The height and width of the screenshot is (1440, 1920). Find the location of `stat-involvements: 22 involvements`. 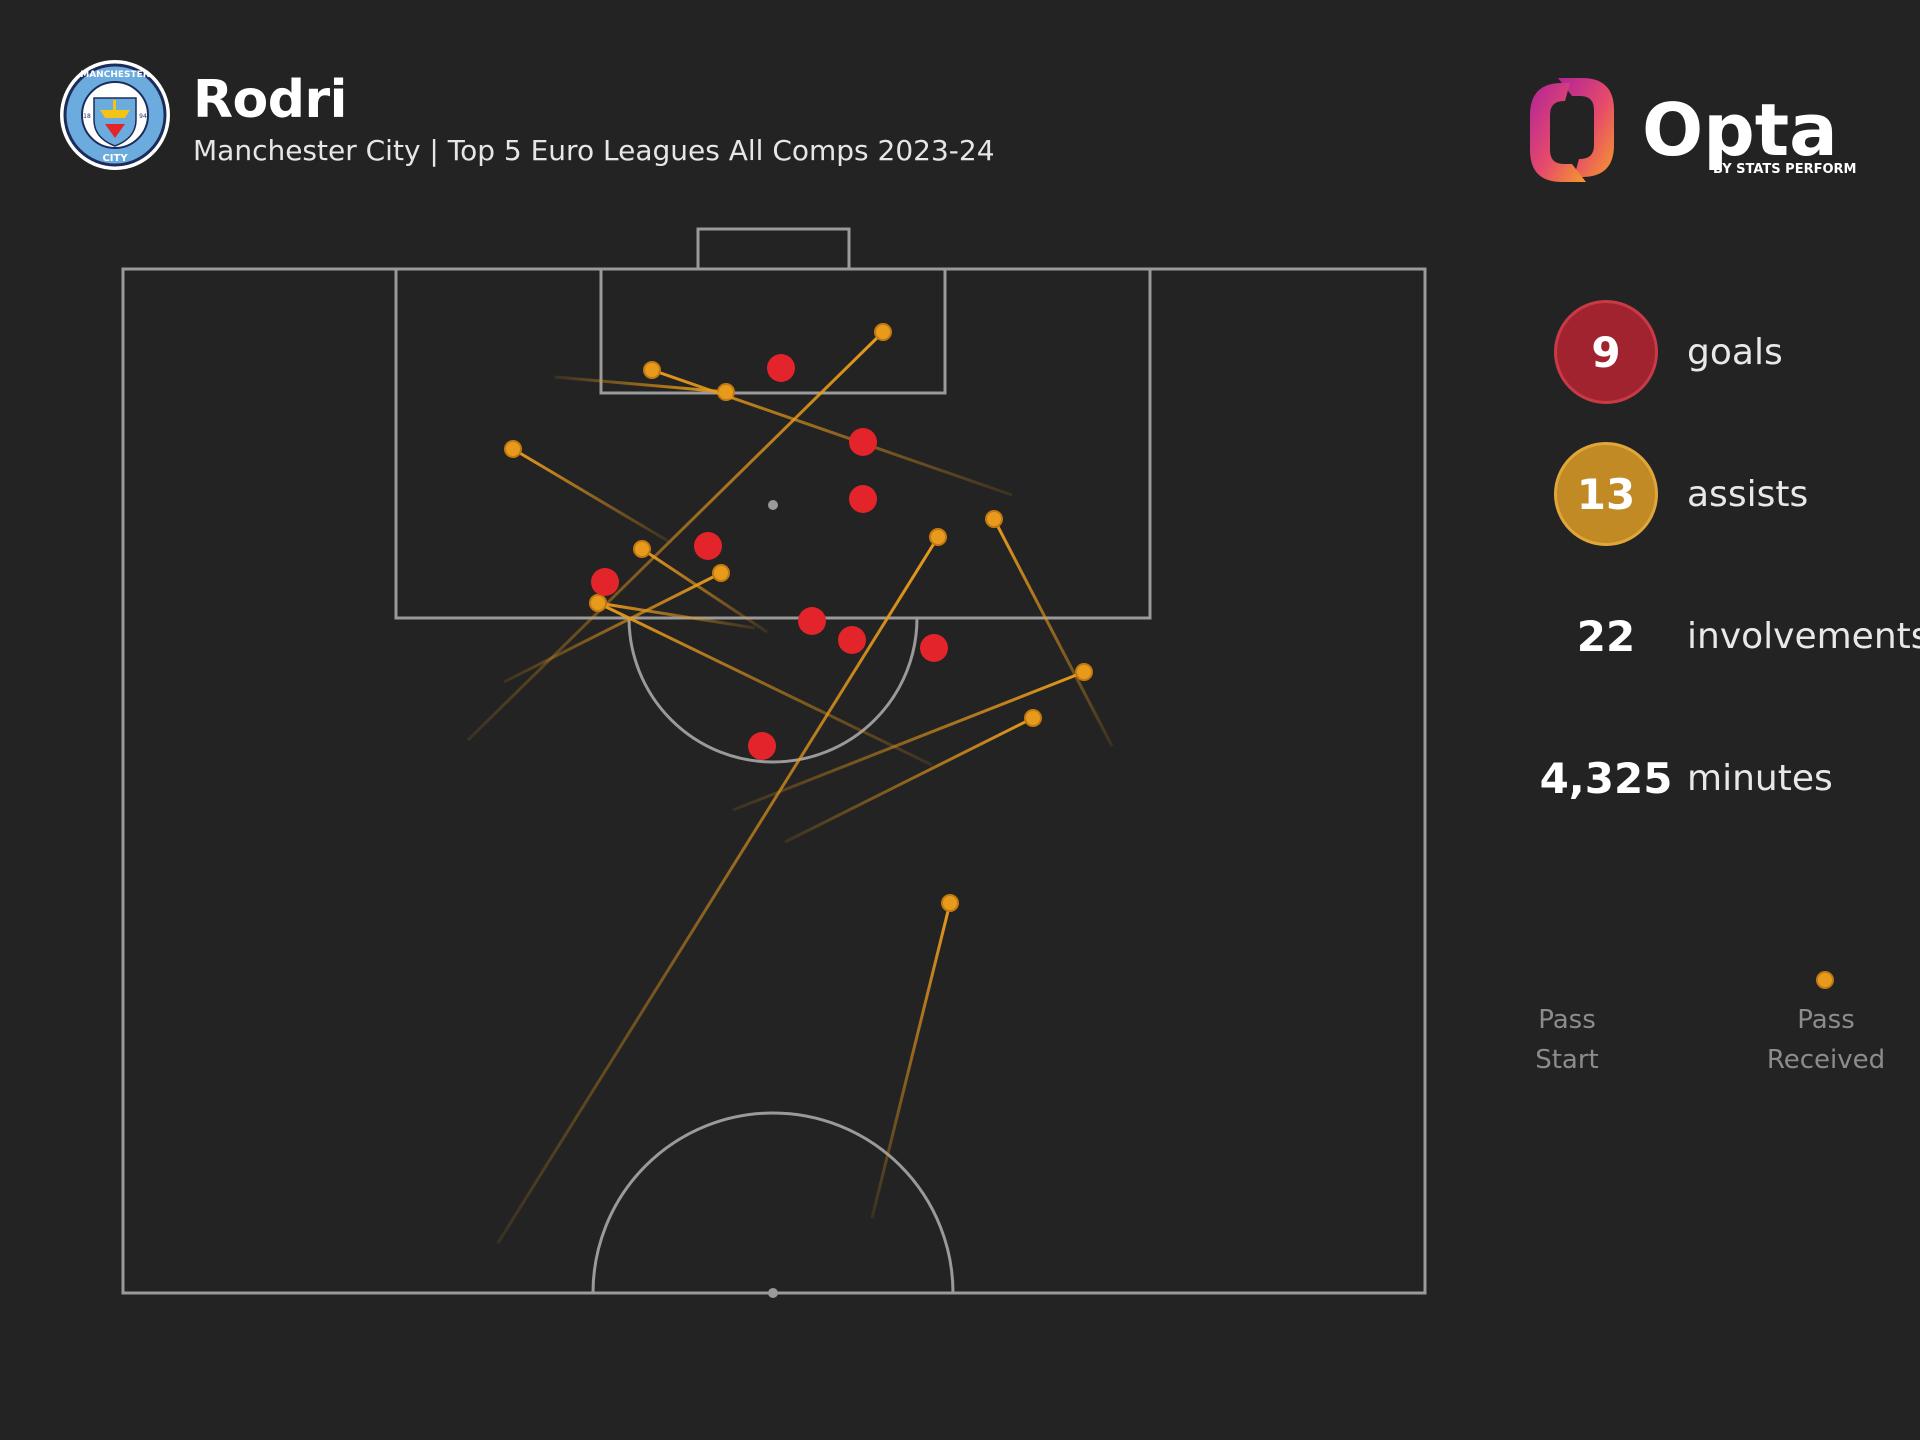

stat-involvements: 22 involvements is located at coordinates (1725, 639).